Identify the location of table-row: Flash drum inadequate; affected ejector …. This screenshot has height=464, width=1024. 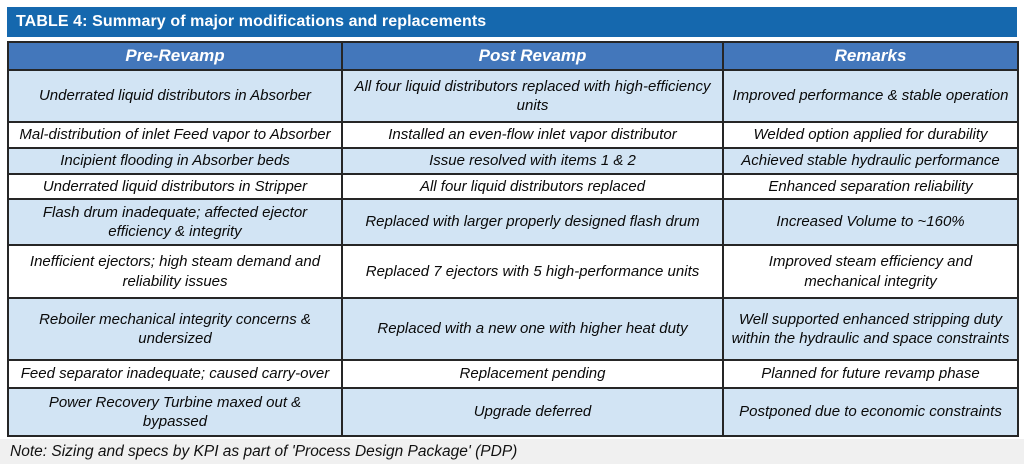
(513, 222).